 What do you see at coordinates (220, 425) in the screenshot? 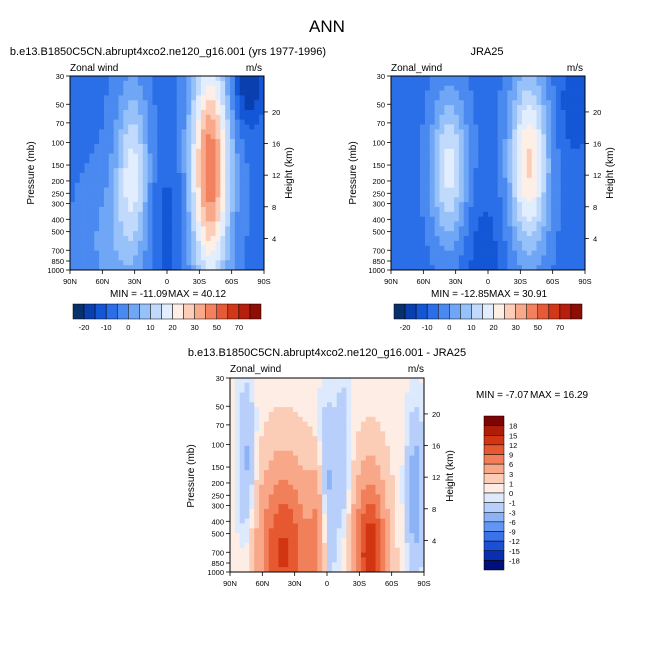
I see `pressure-tick-label: 70` at bounding box center [220, 425].